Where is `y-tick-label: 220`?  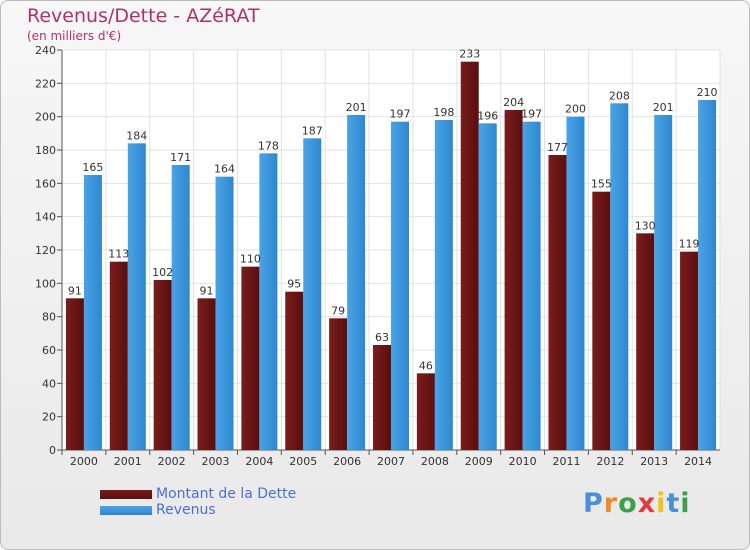 y-tick-label: 220 is located at coordinates (45, 83).